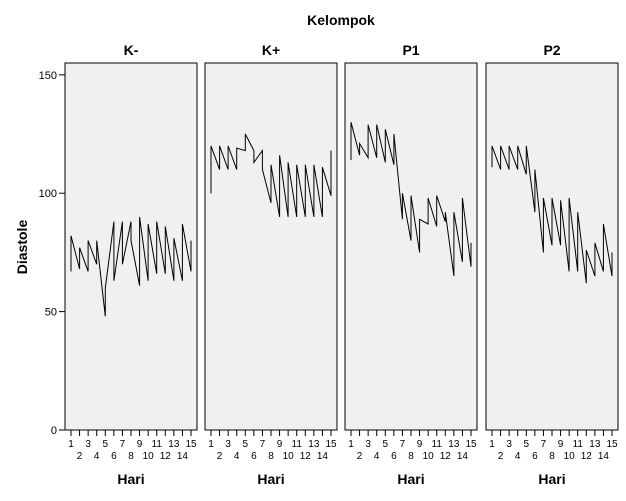  What do you see at coordinates (271, 50) in the screenshot?
I see `panel-title: K+` at bounding box center [271, 50].